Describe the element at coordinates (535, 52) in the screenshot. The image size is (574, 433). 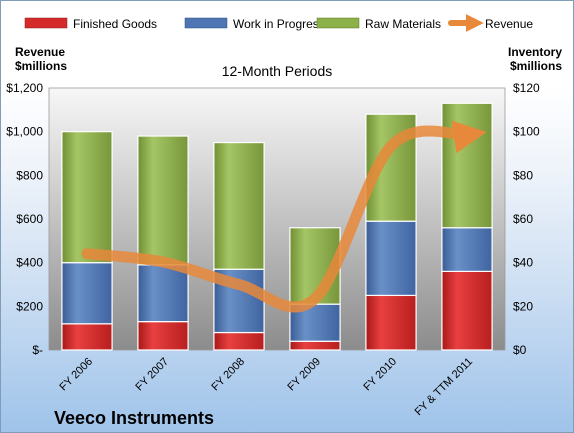
I see `right-axis-title-line1: Inventory` at that location.